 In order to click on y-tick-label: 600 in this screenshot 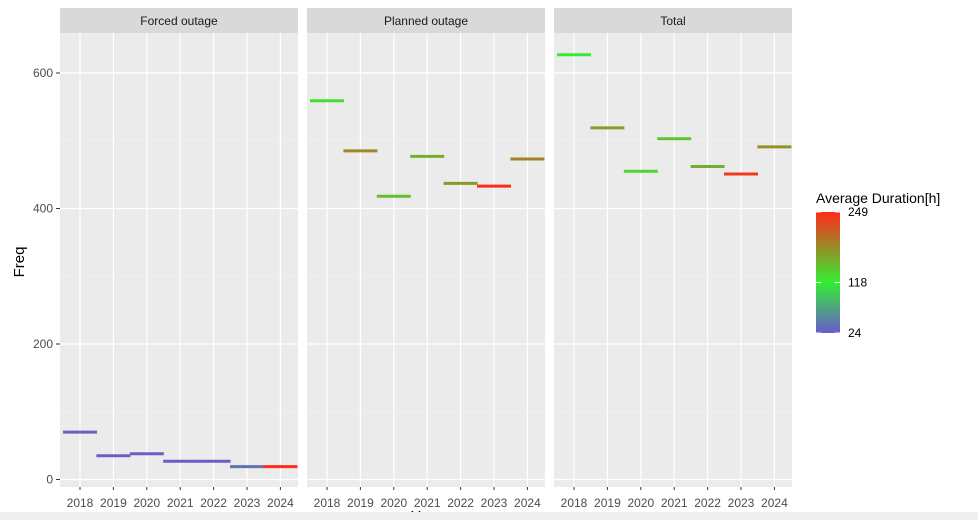, I will do `click(43, 73)`.